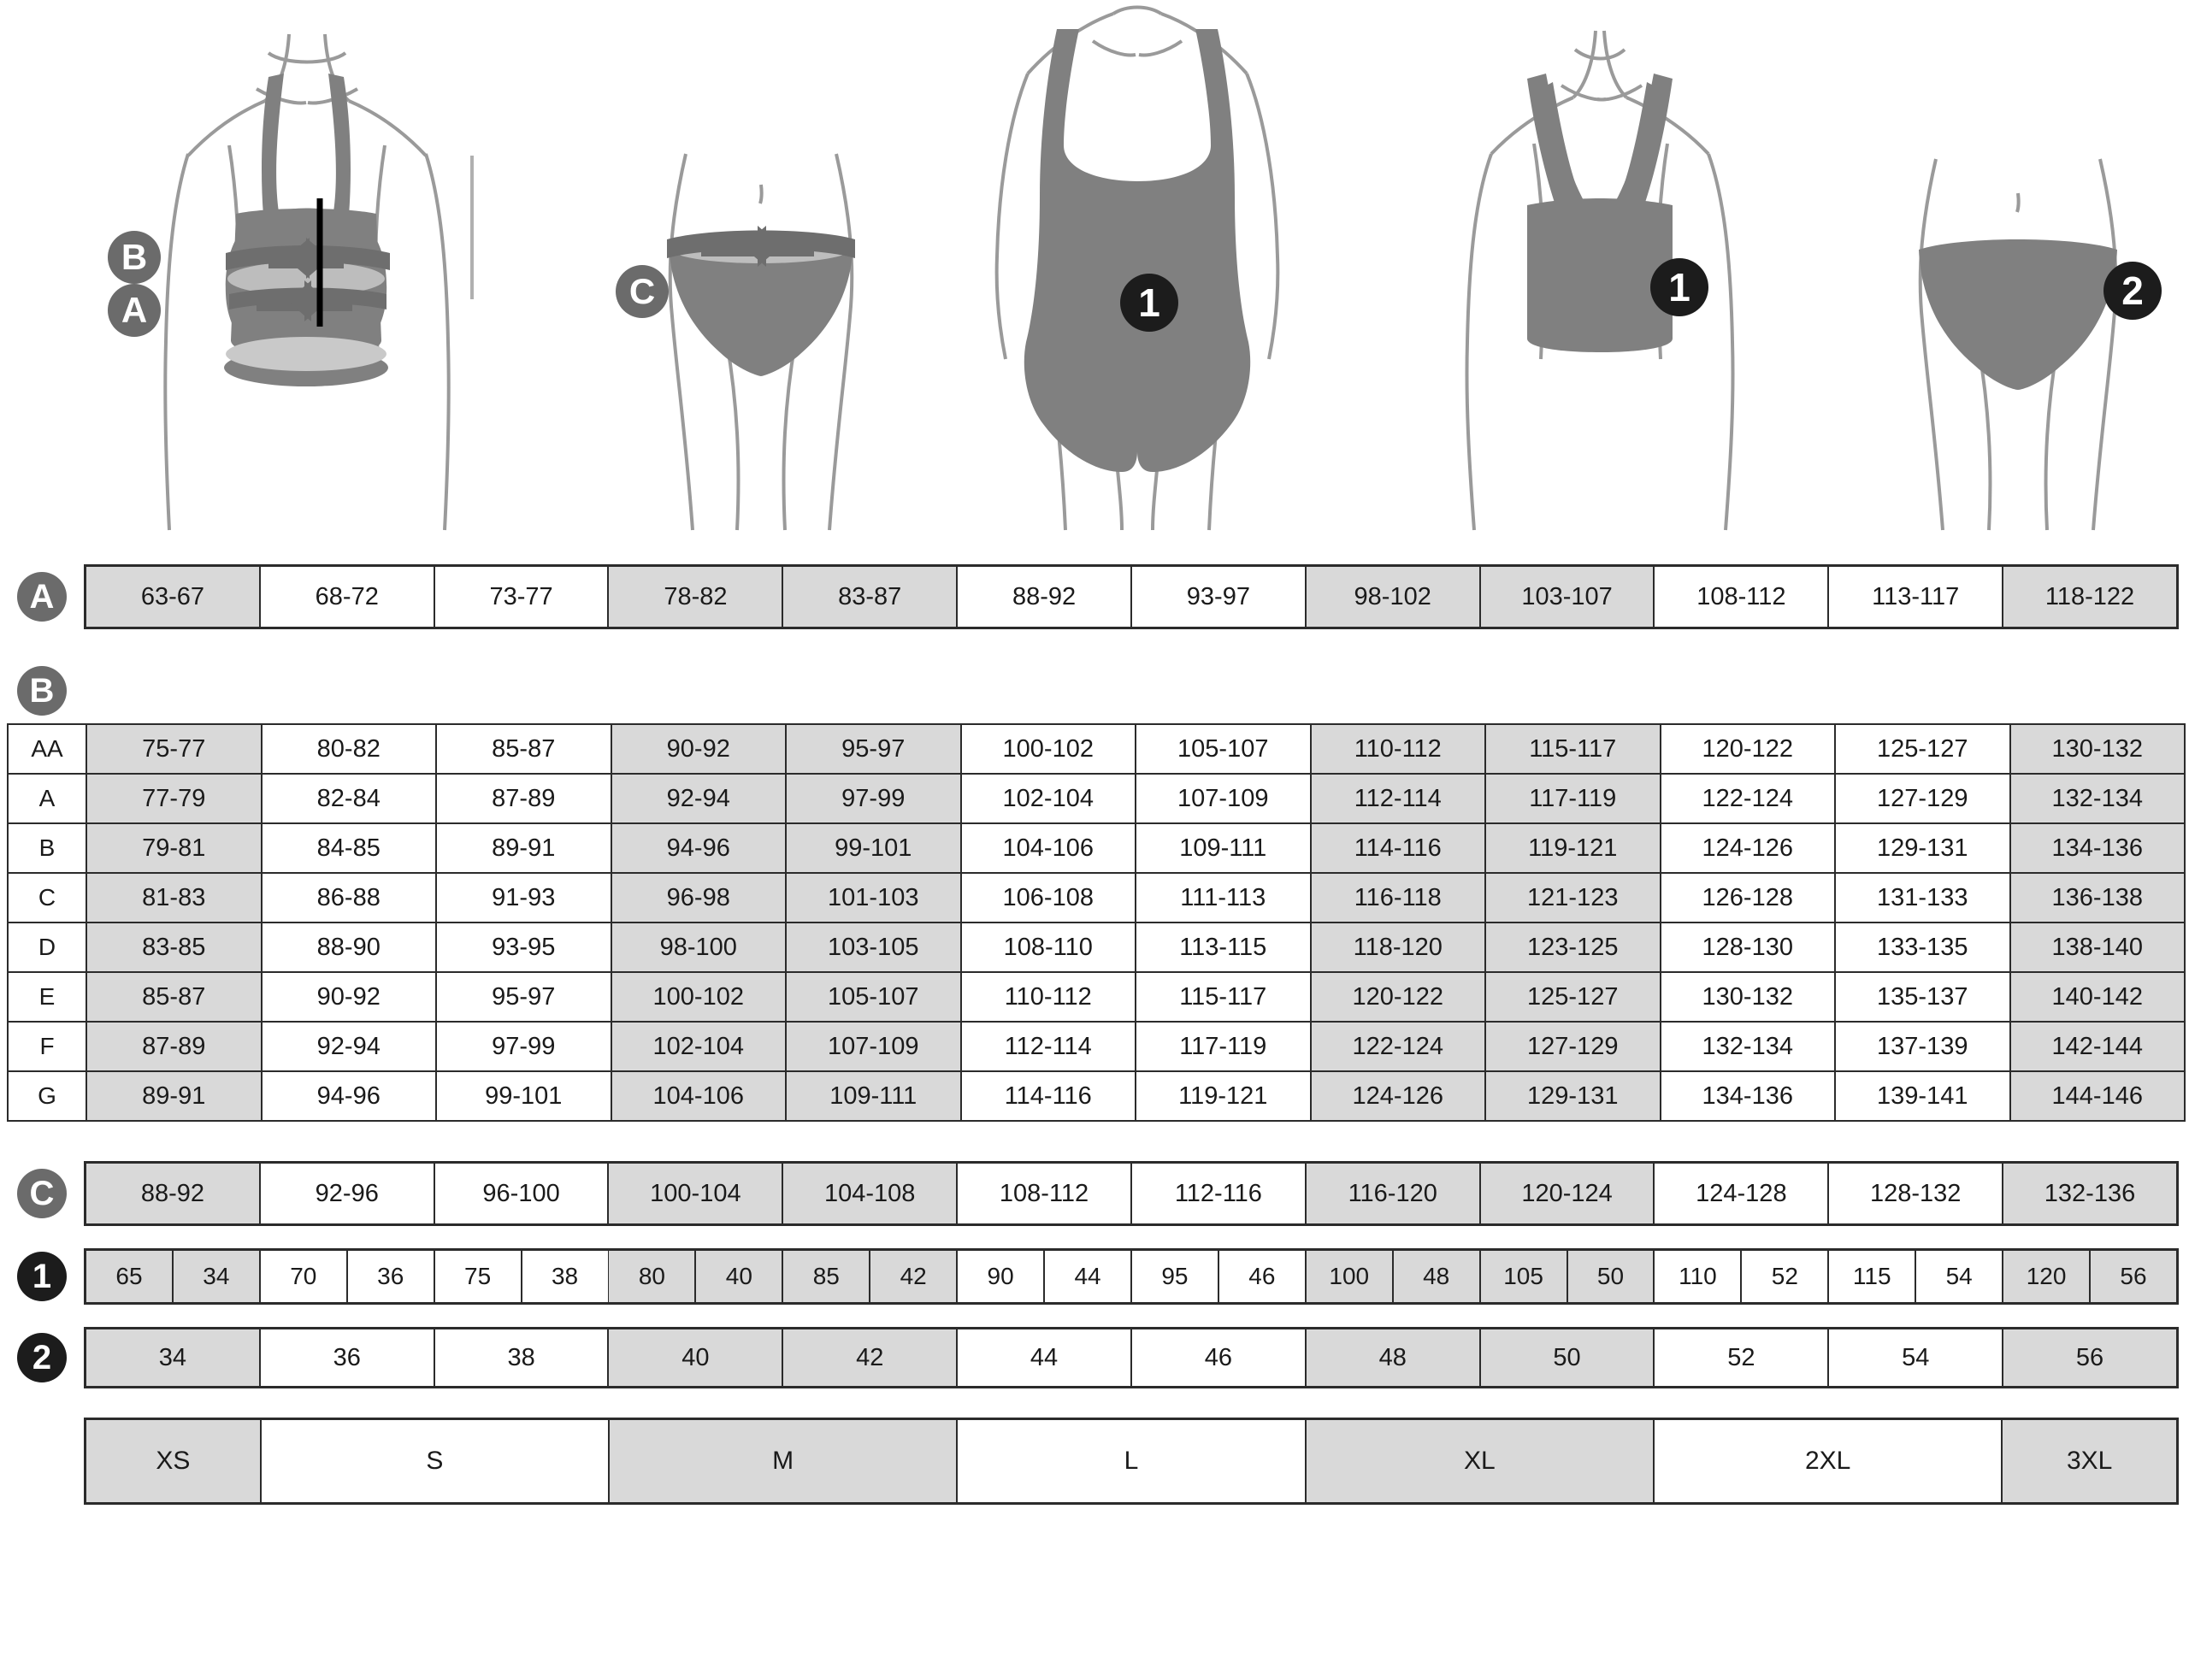  Describe the element at coordinates (348, 898) in the screenshot. I see `bust-cell: 86-88` at that location.